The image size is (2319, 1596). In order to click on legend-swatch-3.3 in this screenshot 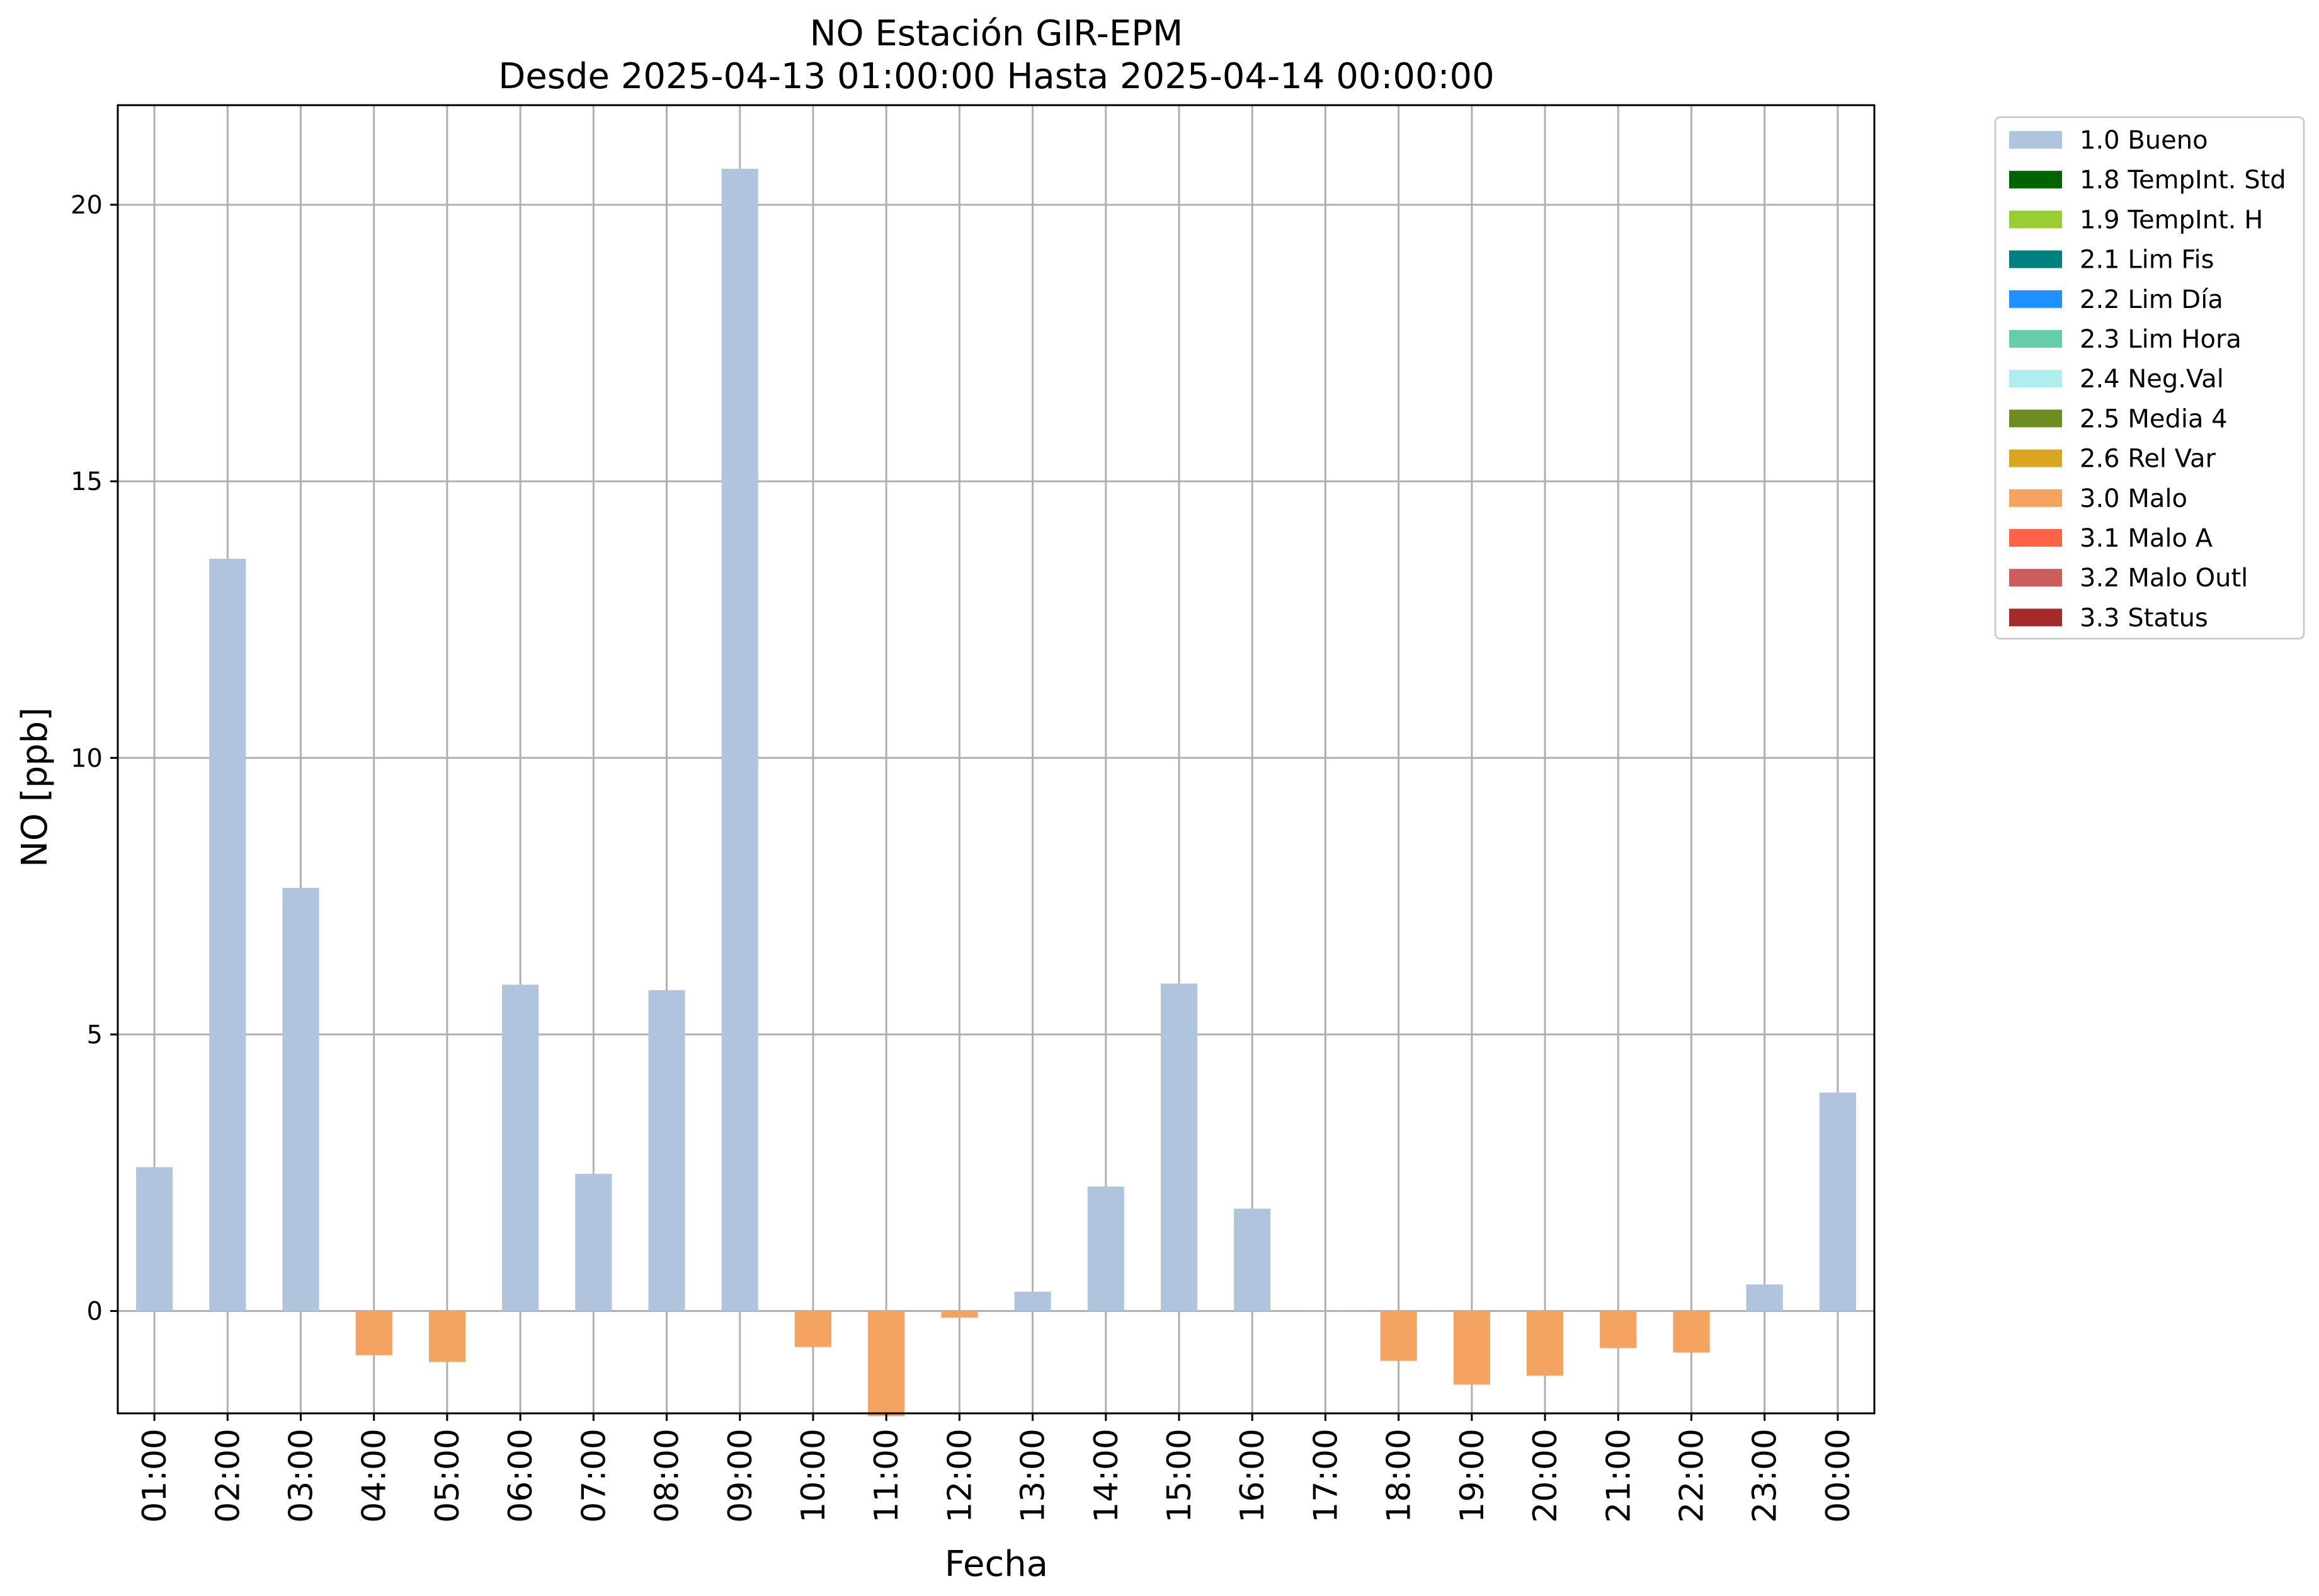, I will do `click(2035, 617)`.